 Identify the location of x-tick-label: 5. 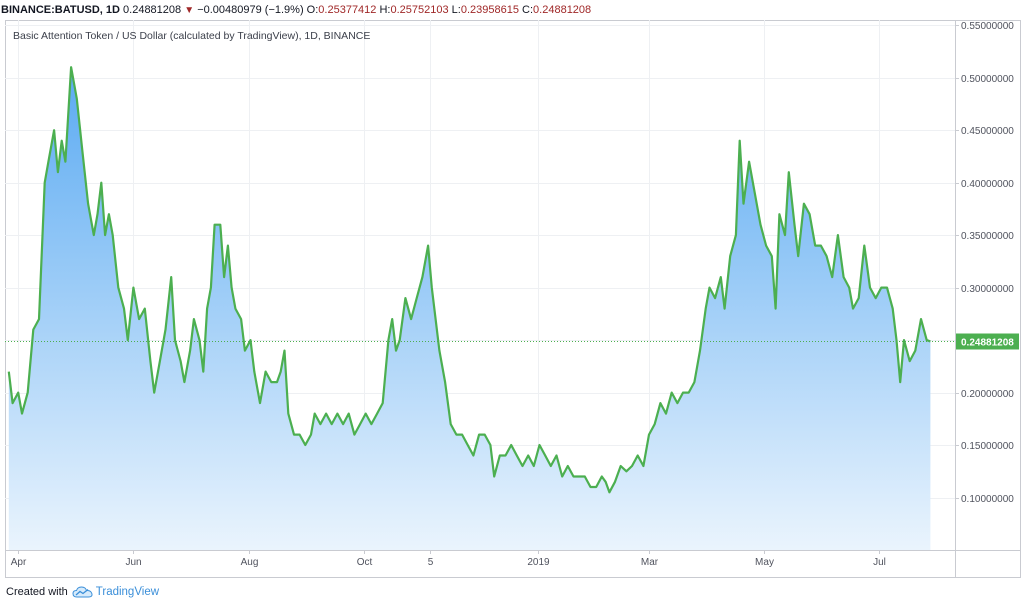
(431, 562).